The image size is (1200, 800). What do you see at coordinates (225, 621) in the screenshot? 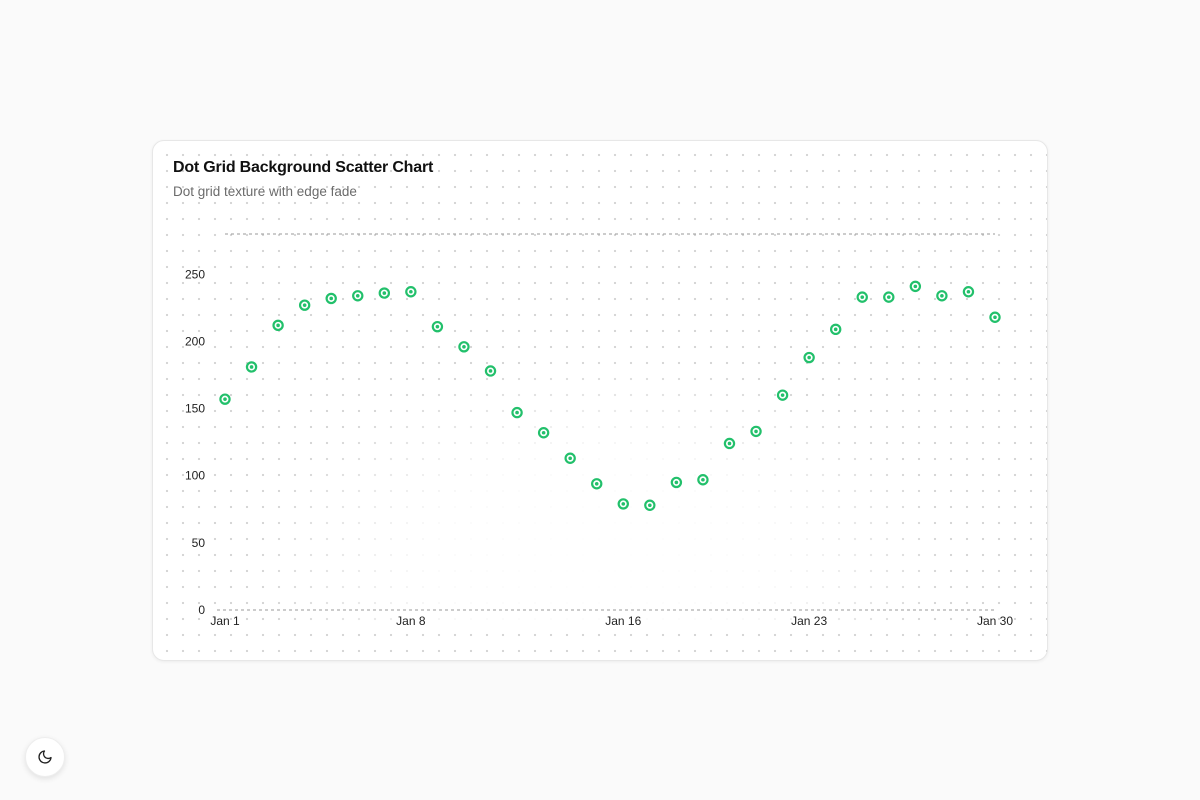
I see `x-tick-label: Jan 1` at bounding box center [225, 621].